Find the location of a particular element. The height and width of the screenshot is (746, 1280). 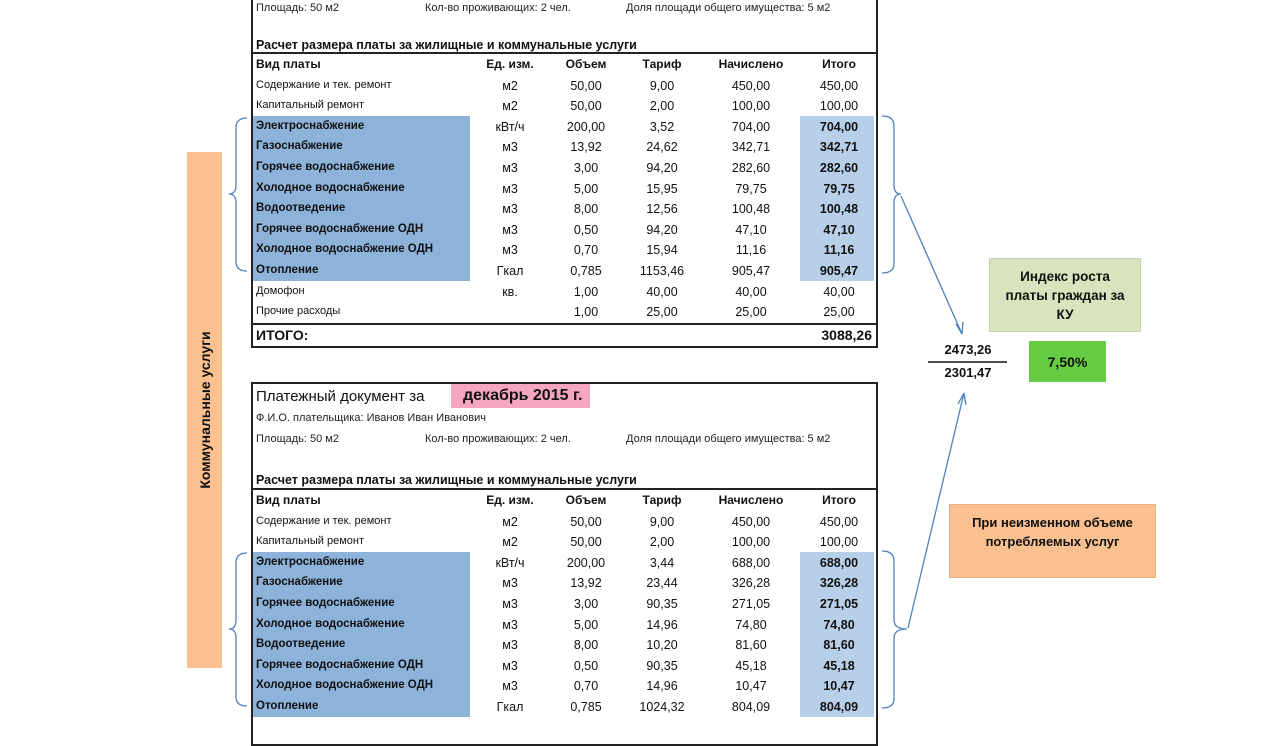

payer-name: Ф.И.О. плательщика: Иванов Иван Иванович is located at coordinates (371, 418).